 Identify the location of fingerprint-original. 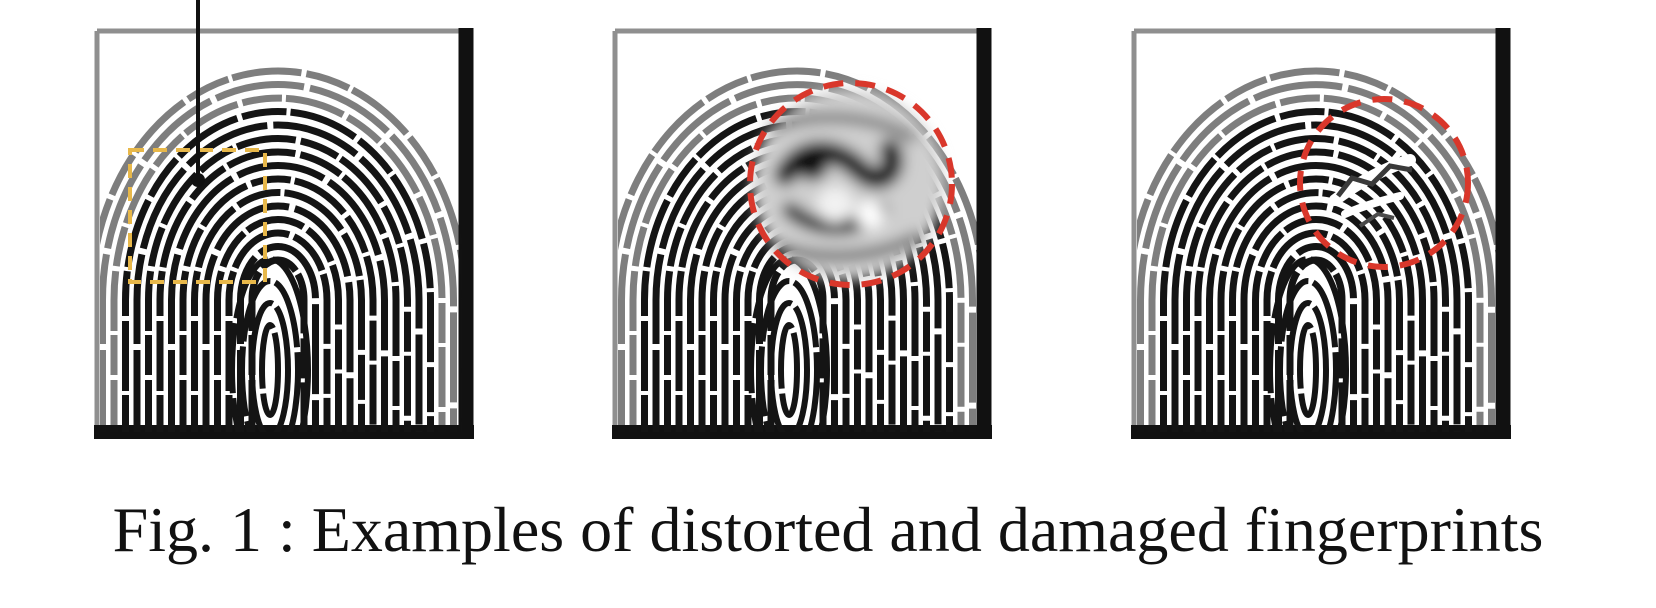
(281, 249).